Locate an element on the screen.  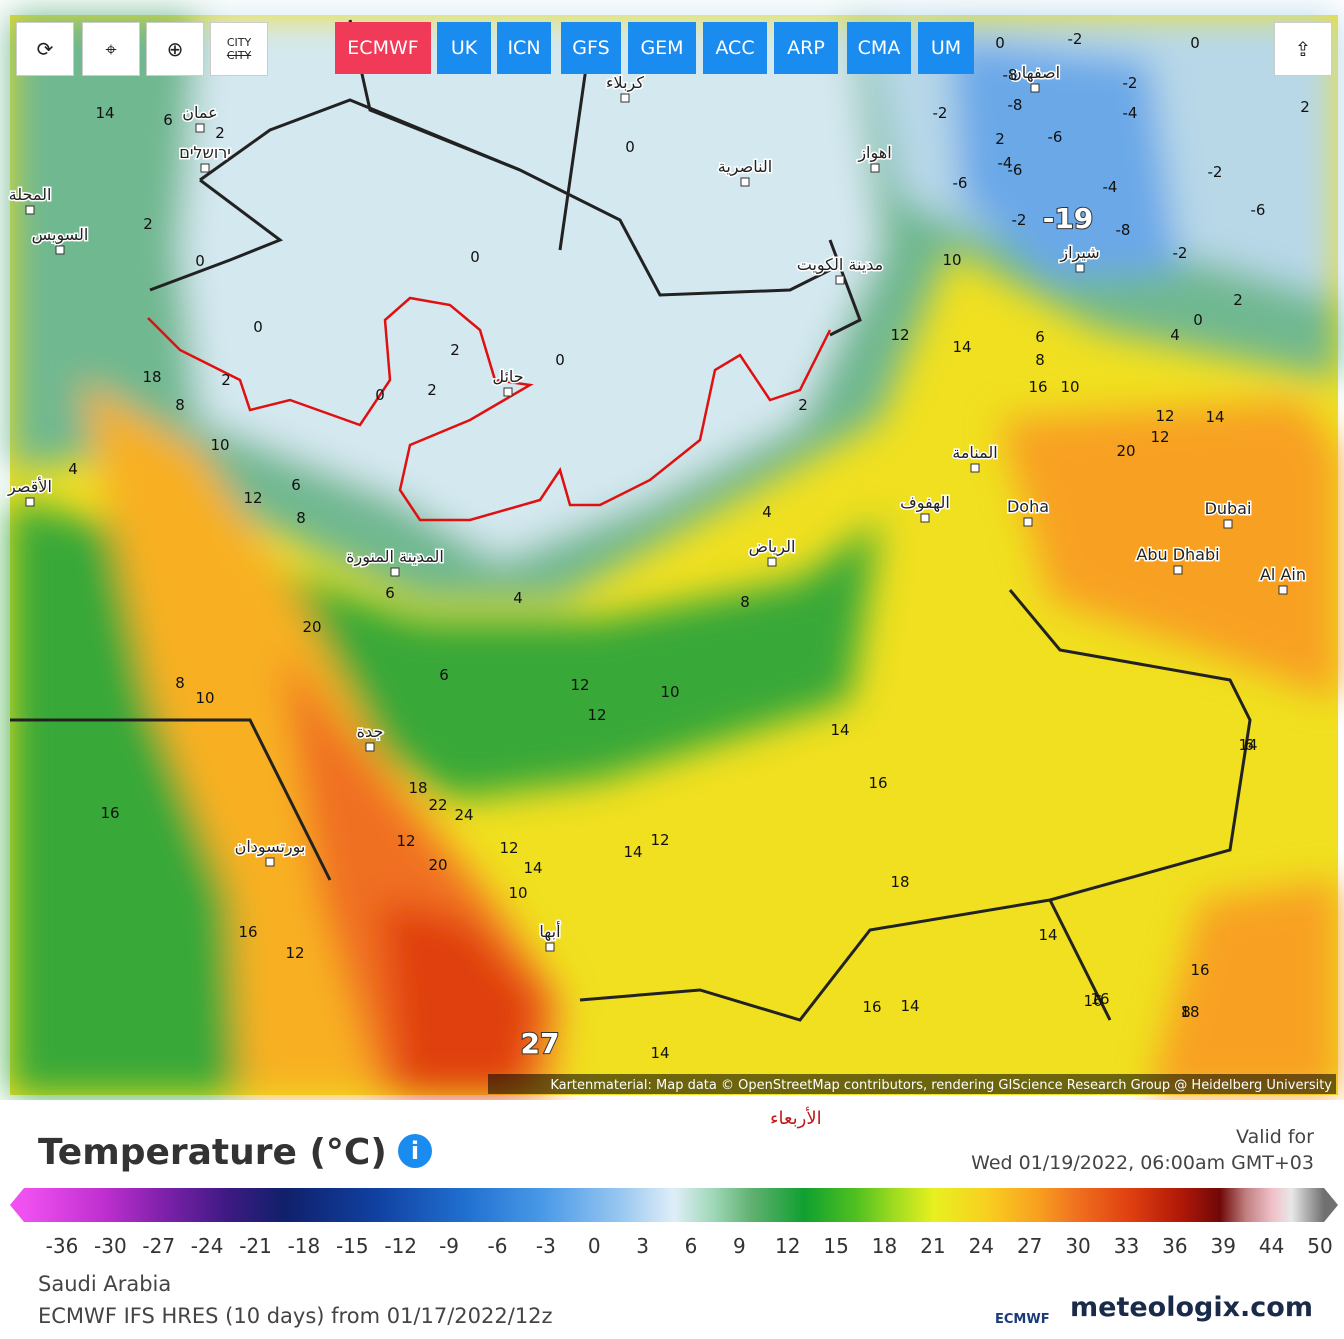
city-label: Dubai is located at coordinates (1228, 508).